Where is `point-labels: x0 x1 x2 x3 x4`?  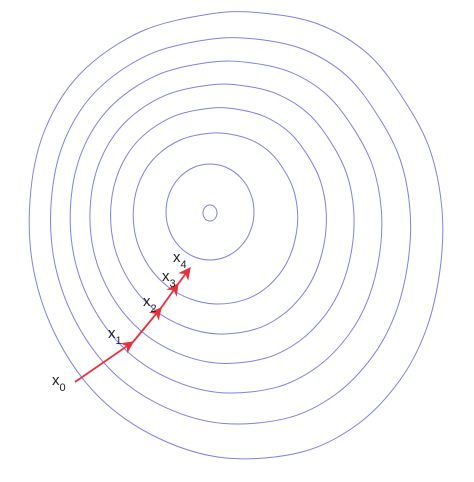 point-labels: x0 x1 x2 x3 x4 is located at coordinates (119, 321).